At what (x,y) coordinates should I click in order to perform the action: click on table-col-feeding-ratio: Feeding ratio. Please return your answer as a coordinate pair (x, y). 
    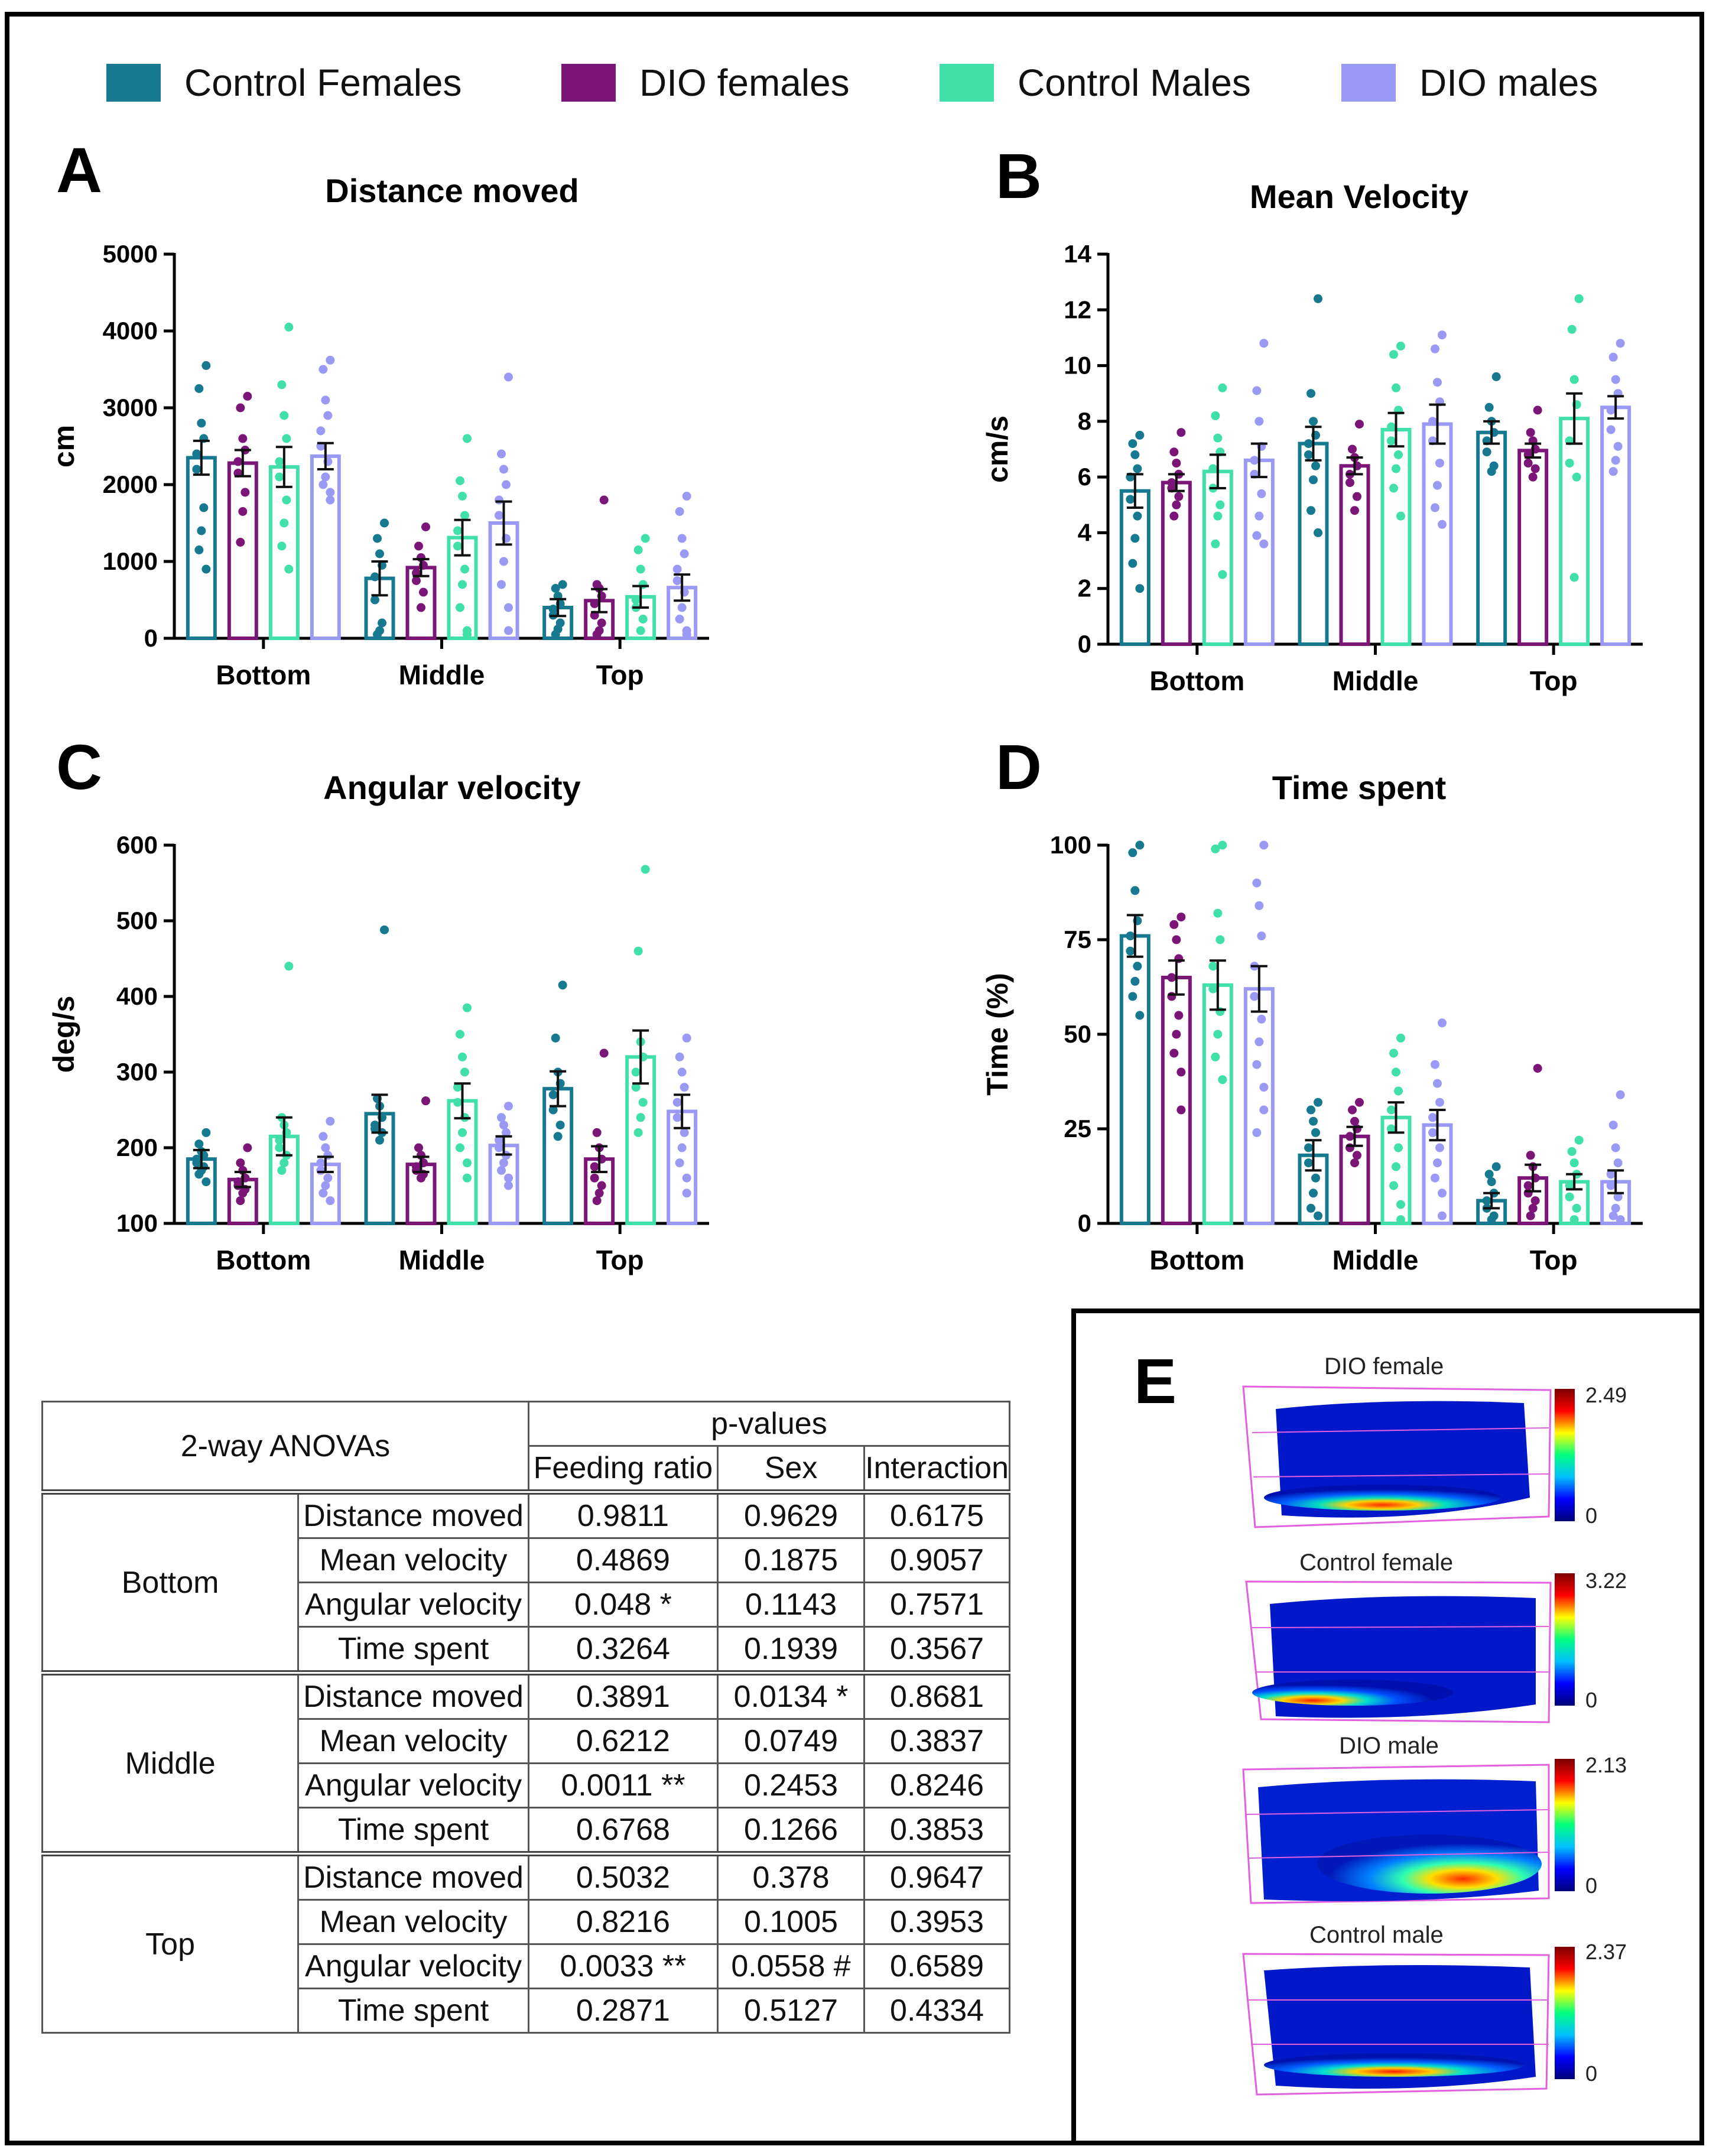
    Looking at the image, I should click on (623, 1469).